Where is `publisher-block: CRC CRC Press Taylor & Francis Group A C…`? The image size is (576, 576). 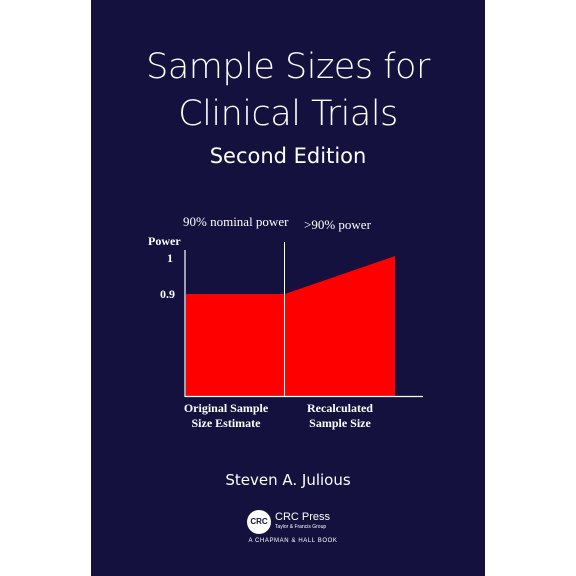 publisher-block: CRC CRC Press Taylor & Francis Group A C… is located at coordinates (293, 529).